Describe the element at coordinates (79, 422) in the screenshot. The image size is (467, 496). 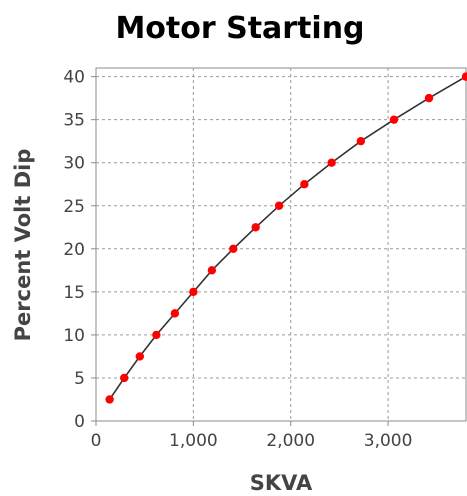
I see `y-tick-label: 0` at that location.